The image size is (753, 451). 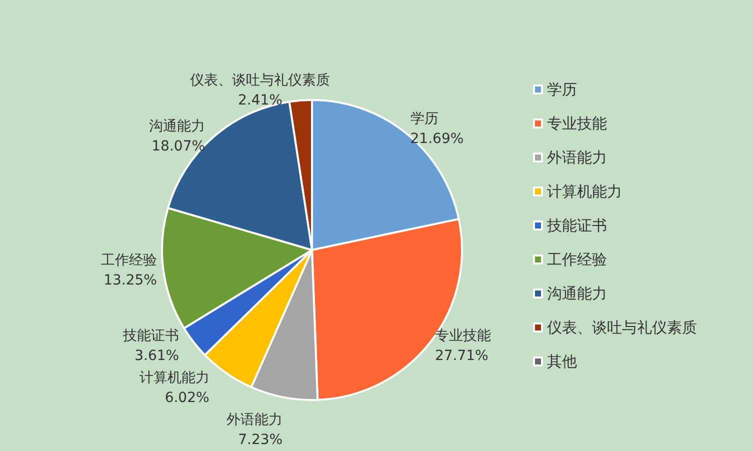 I want to click on data-label: 7.23%, so click(x=260, y=440).